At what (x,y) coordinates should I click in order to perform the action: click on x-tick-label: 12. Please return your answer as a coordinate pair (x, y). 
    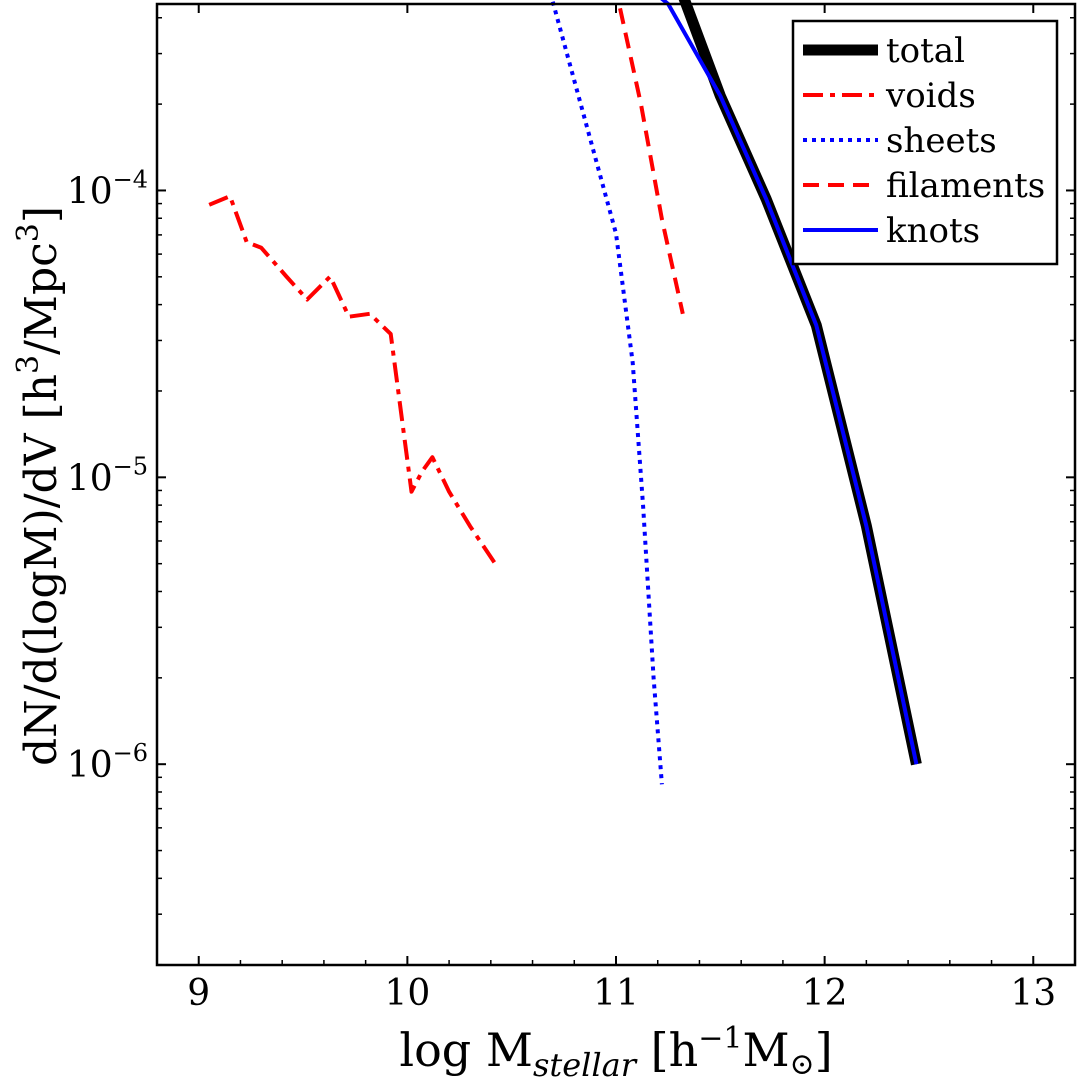
    Looking at the image, I should click on (825, 993).